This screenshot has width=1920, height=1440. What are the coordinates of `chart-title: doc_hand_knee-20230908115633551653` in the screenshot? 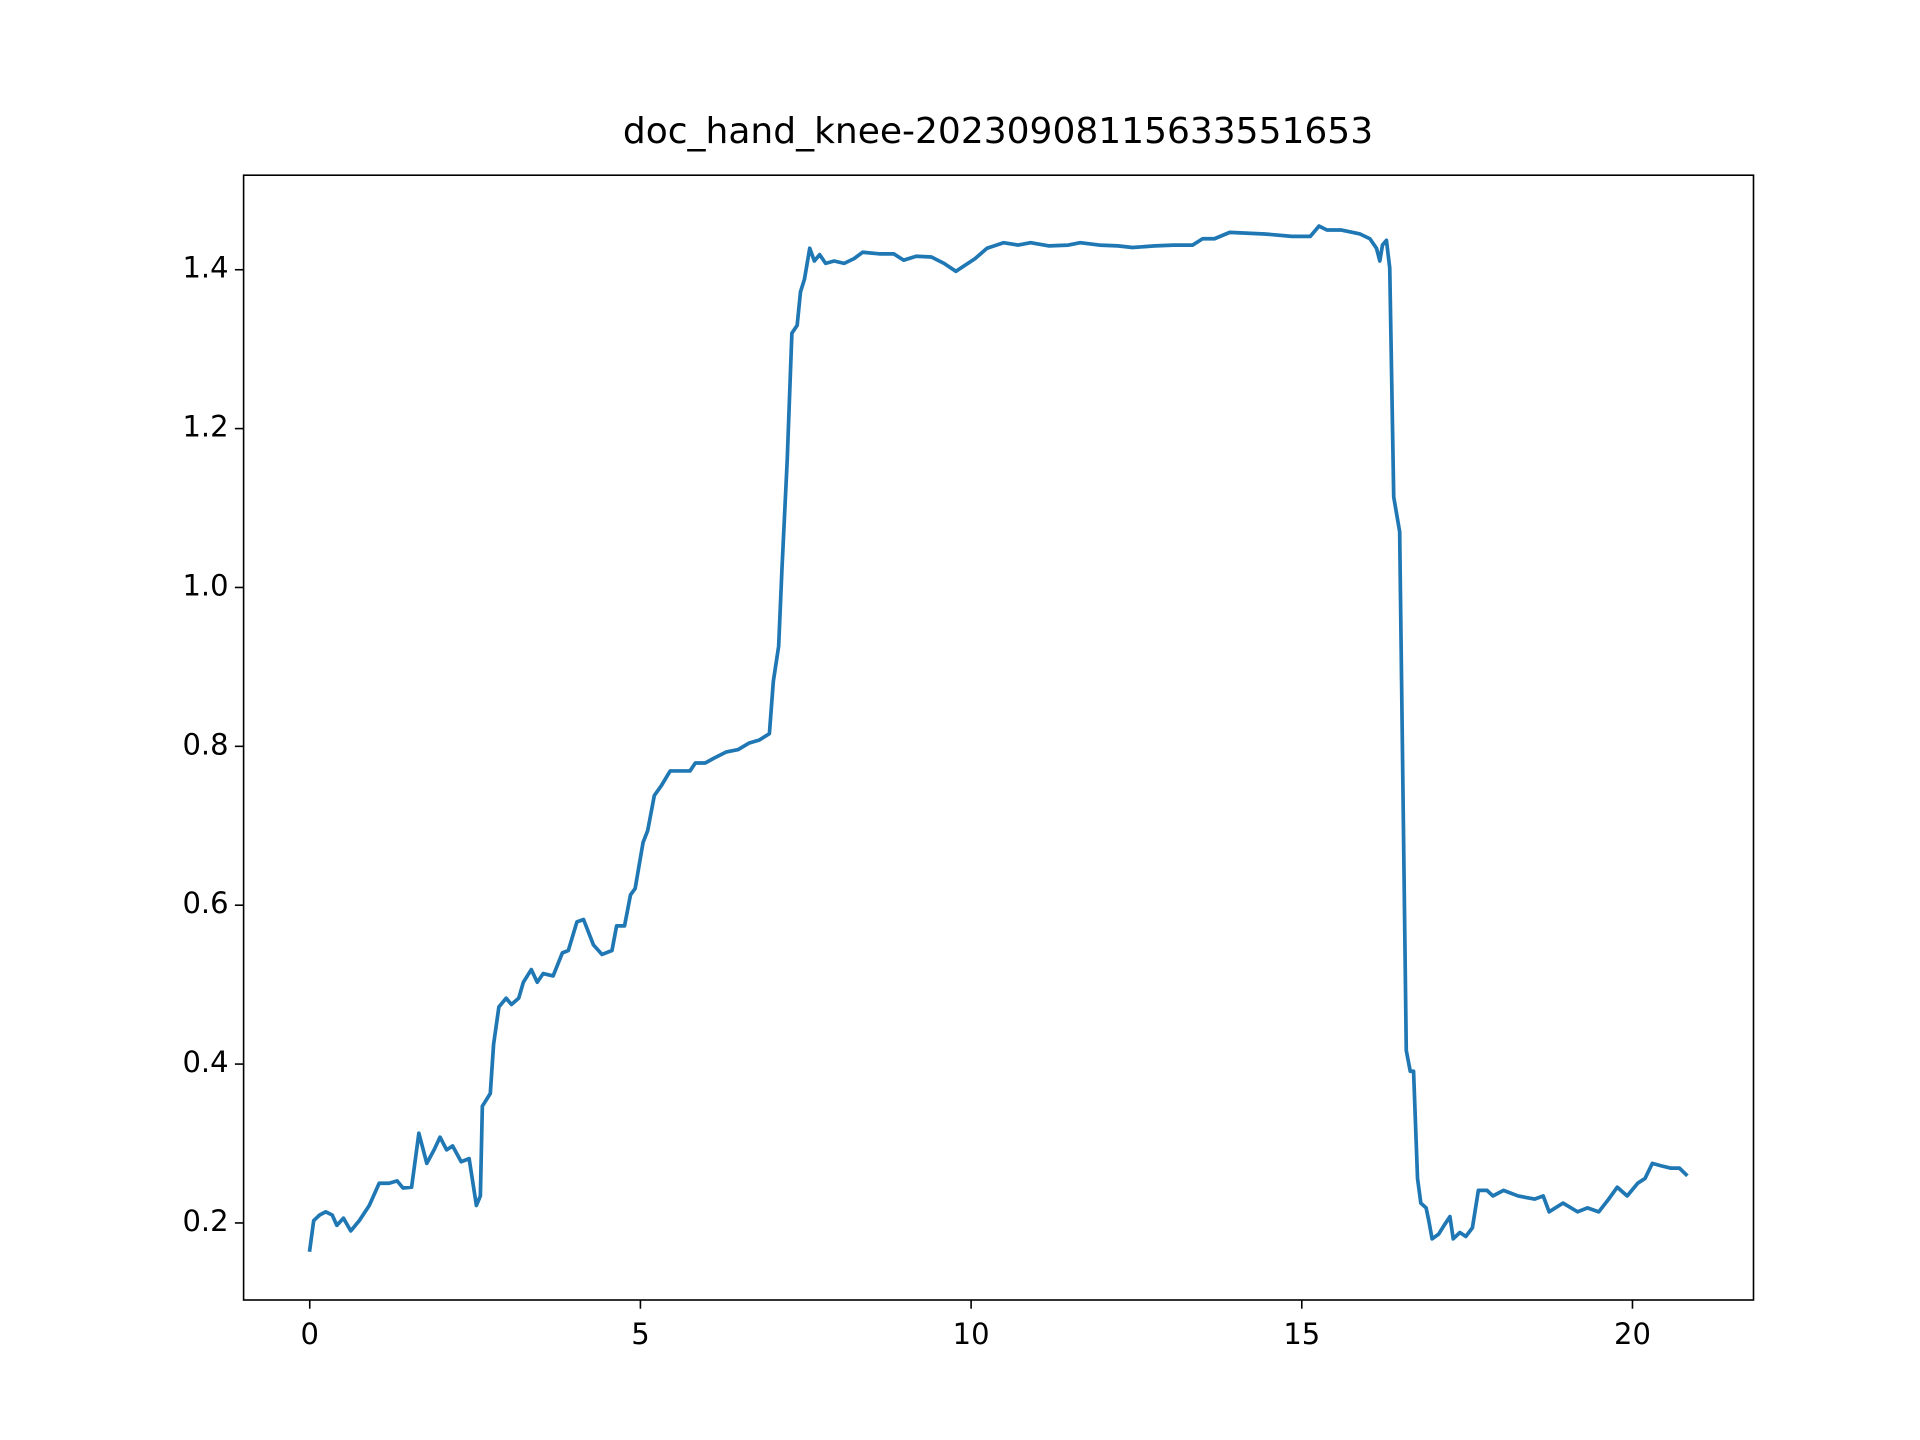 It's located at (998, 131).